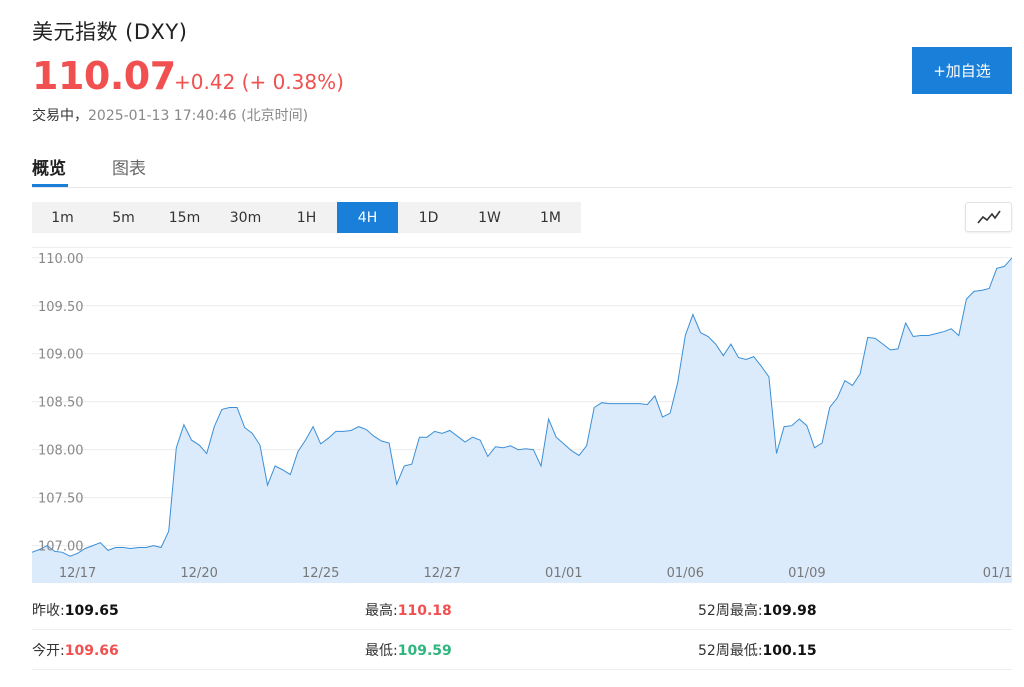  I want to click on period-15m: 15m, so click(184, 217).